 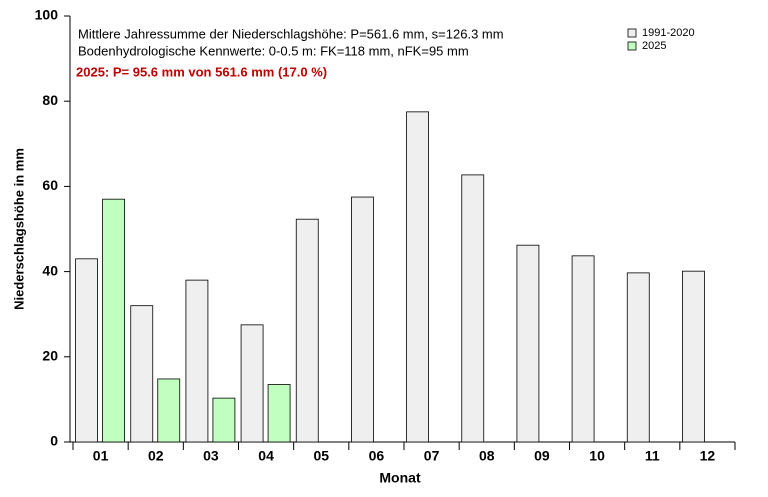 What do you see at coordinates (156, 456) in the screenshot?
I see `x-tick-label: 02` at bounding box center [156, 456].